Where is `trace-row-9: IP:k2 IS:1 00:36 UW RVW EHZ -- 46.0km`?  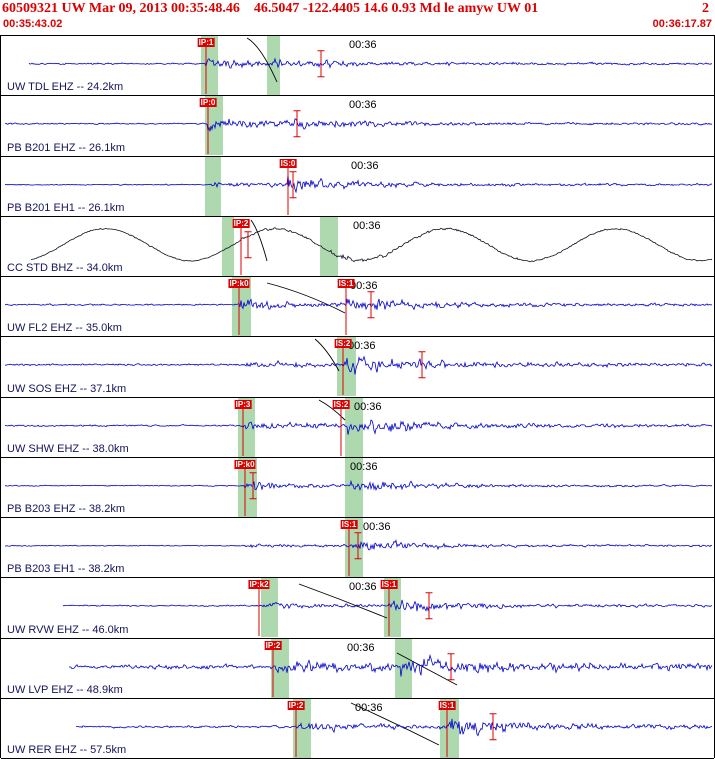 trace-row-9: IP:k2 IS:1 00:36 UW RVW EHZ -- 46.0km is located at coordinates (357, 608).